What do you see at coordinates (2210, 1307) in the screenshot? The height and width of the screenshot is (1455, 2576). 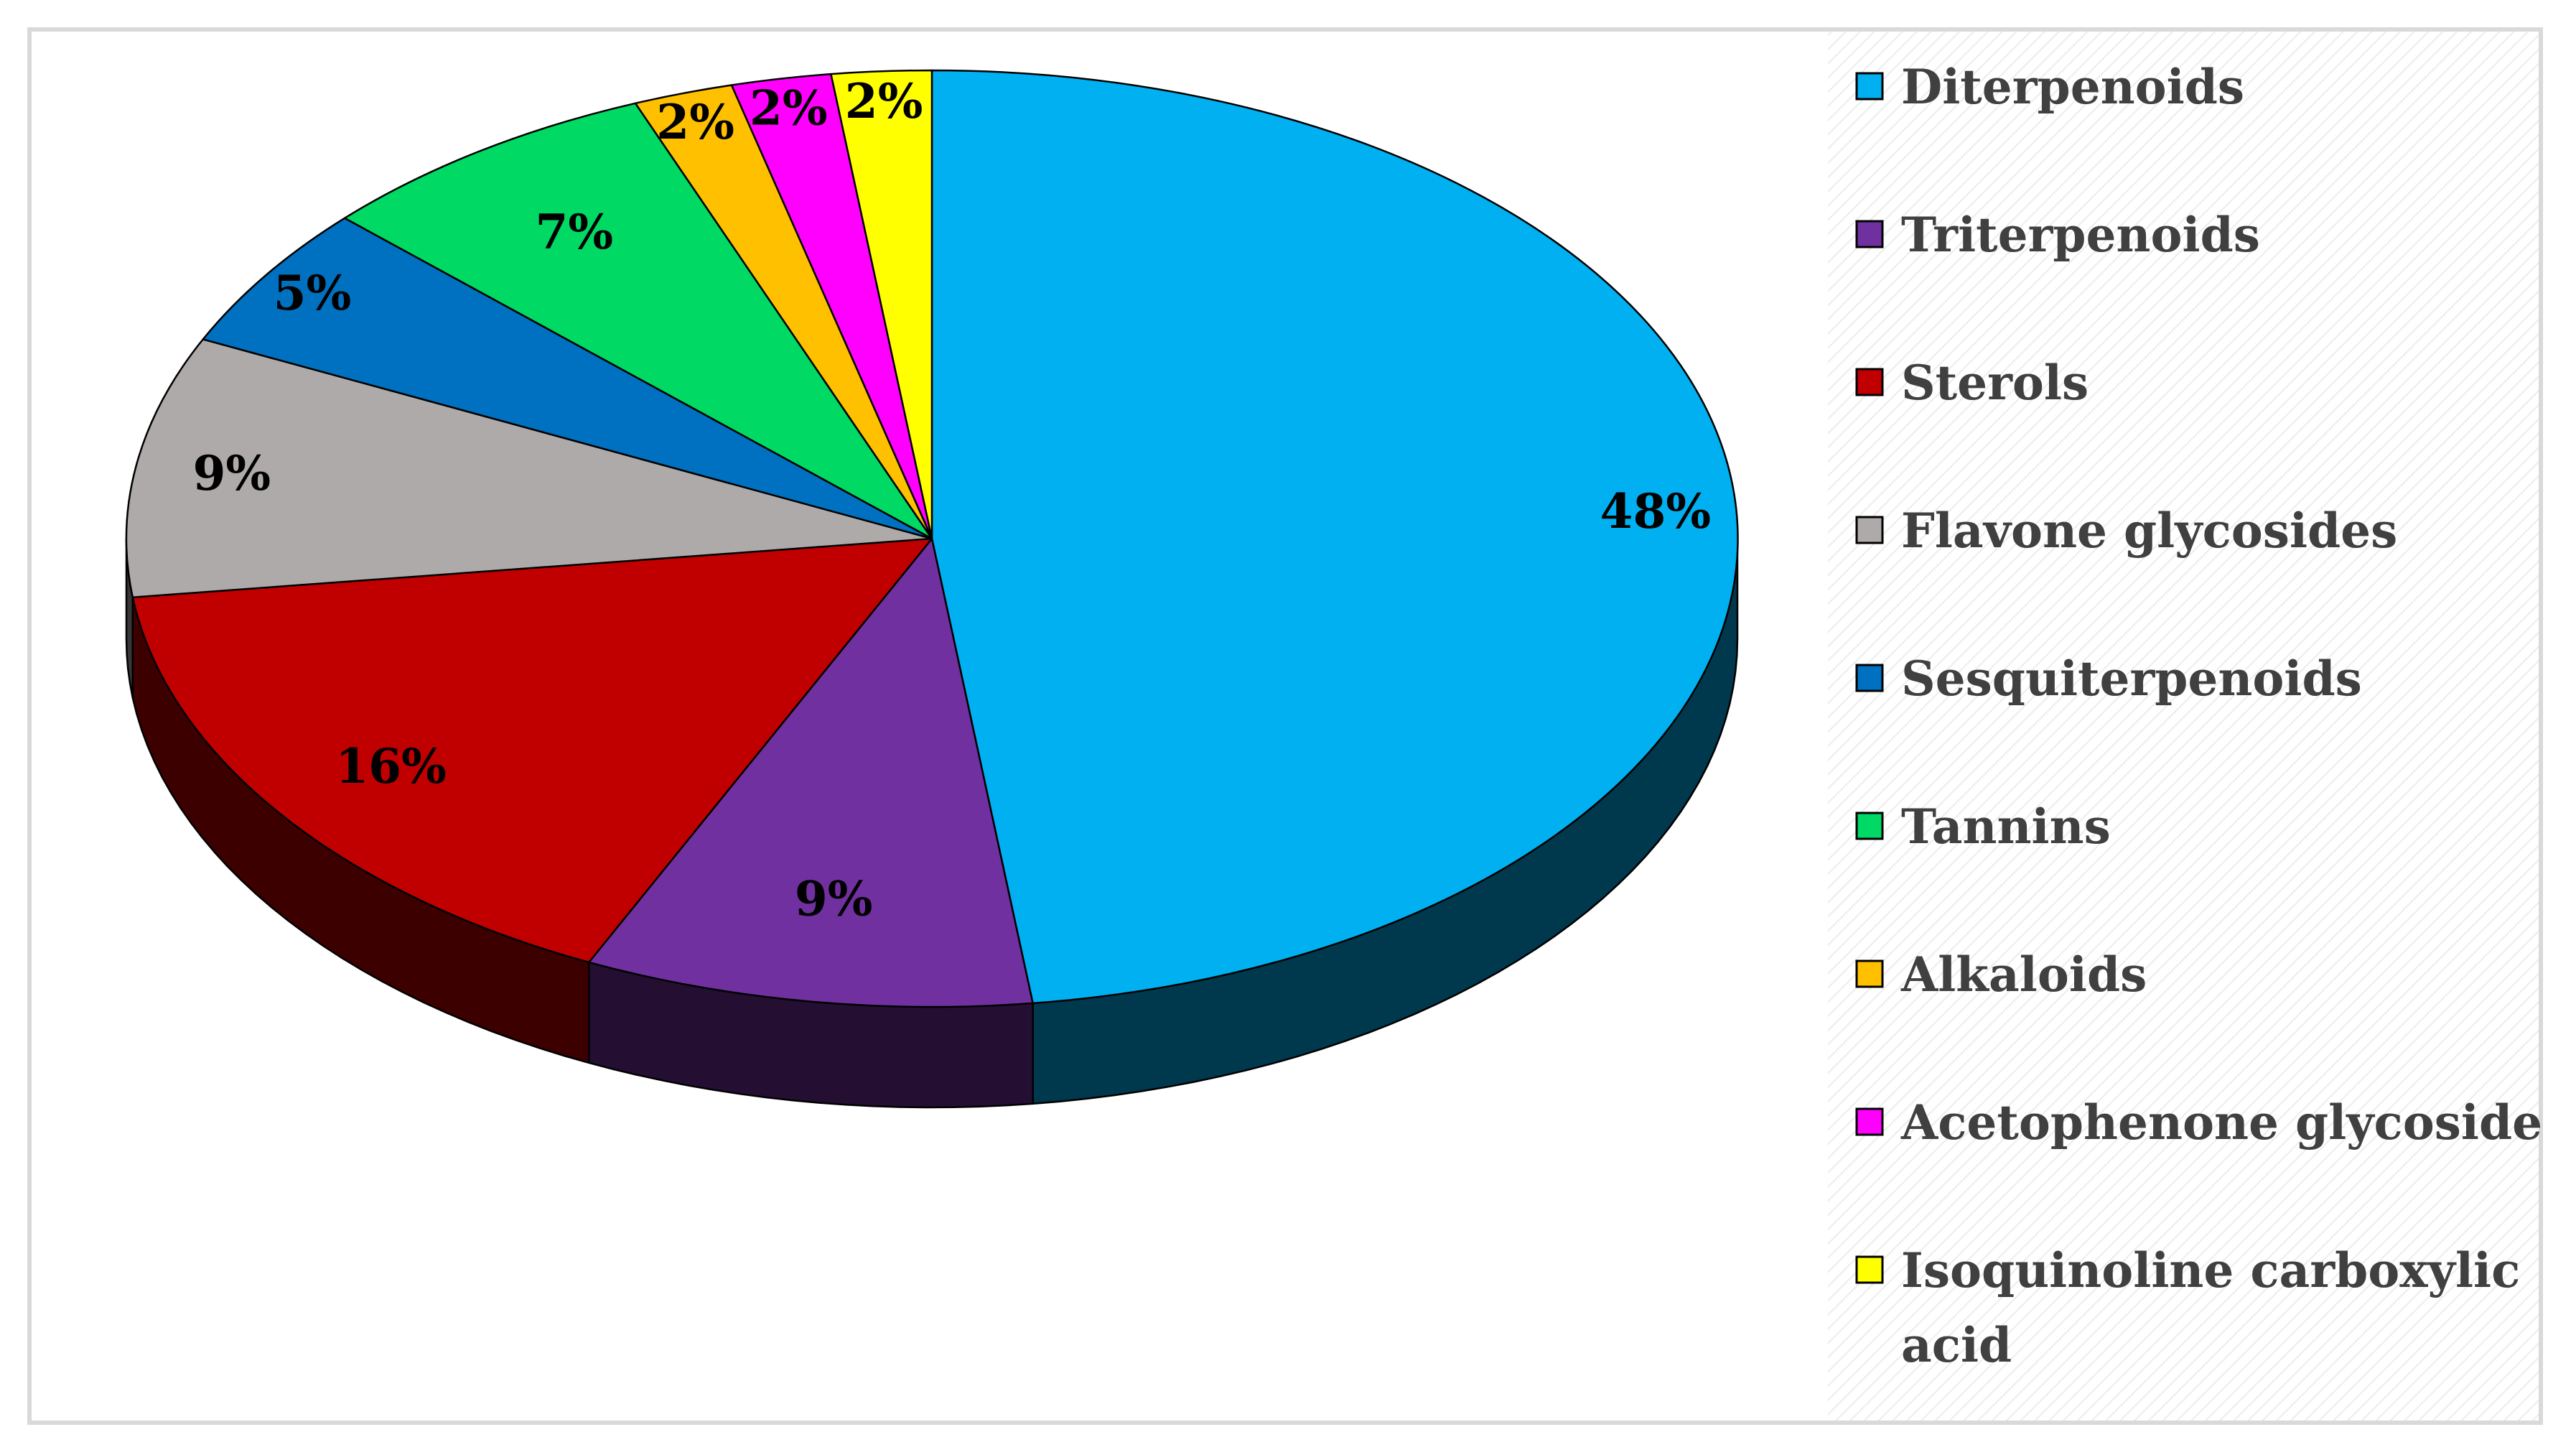 I see `legend-label-8: Isoquinoline carboxylic acid` at bounding box center [2210, 1307].